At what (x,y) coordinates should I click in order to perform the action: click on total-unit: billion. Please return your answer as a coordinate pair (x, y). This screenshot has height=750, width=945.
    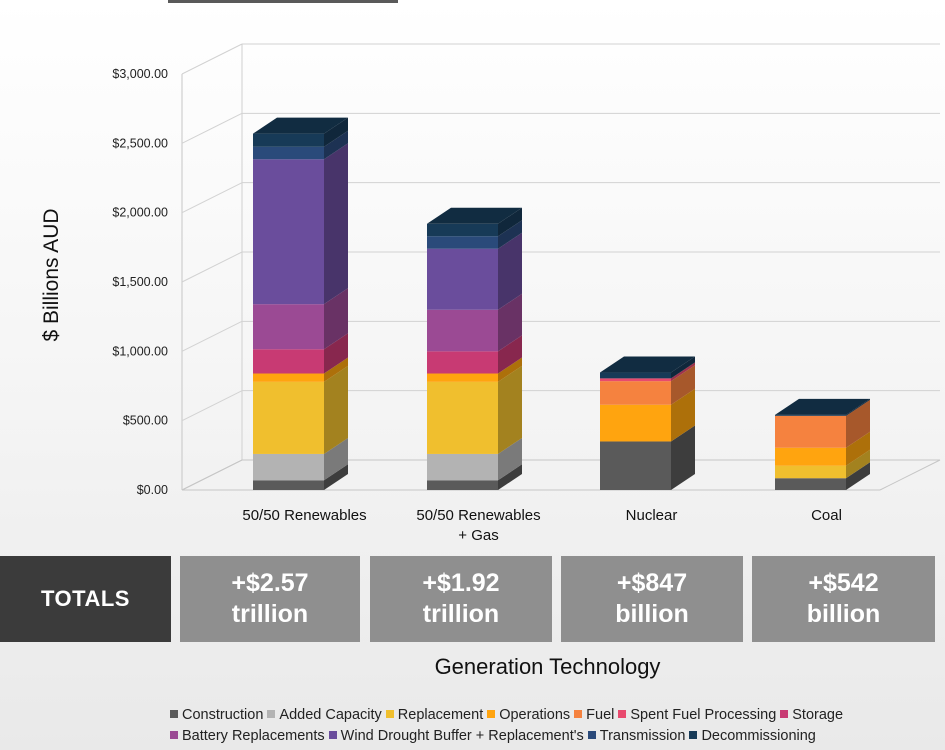
    Looking at the image, I should click on (652, 614).